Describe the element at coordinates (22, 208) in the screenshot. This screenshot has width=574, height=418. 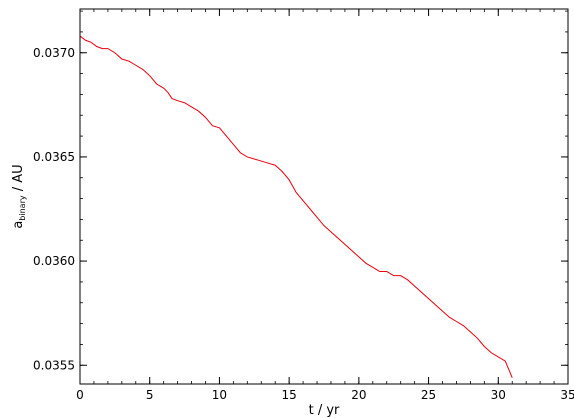
I see `y-axis-label-sub: binary` at that location.